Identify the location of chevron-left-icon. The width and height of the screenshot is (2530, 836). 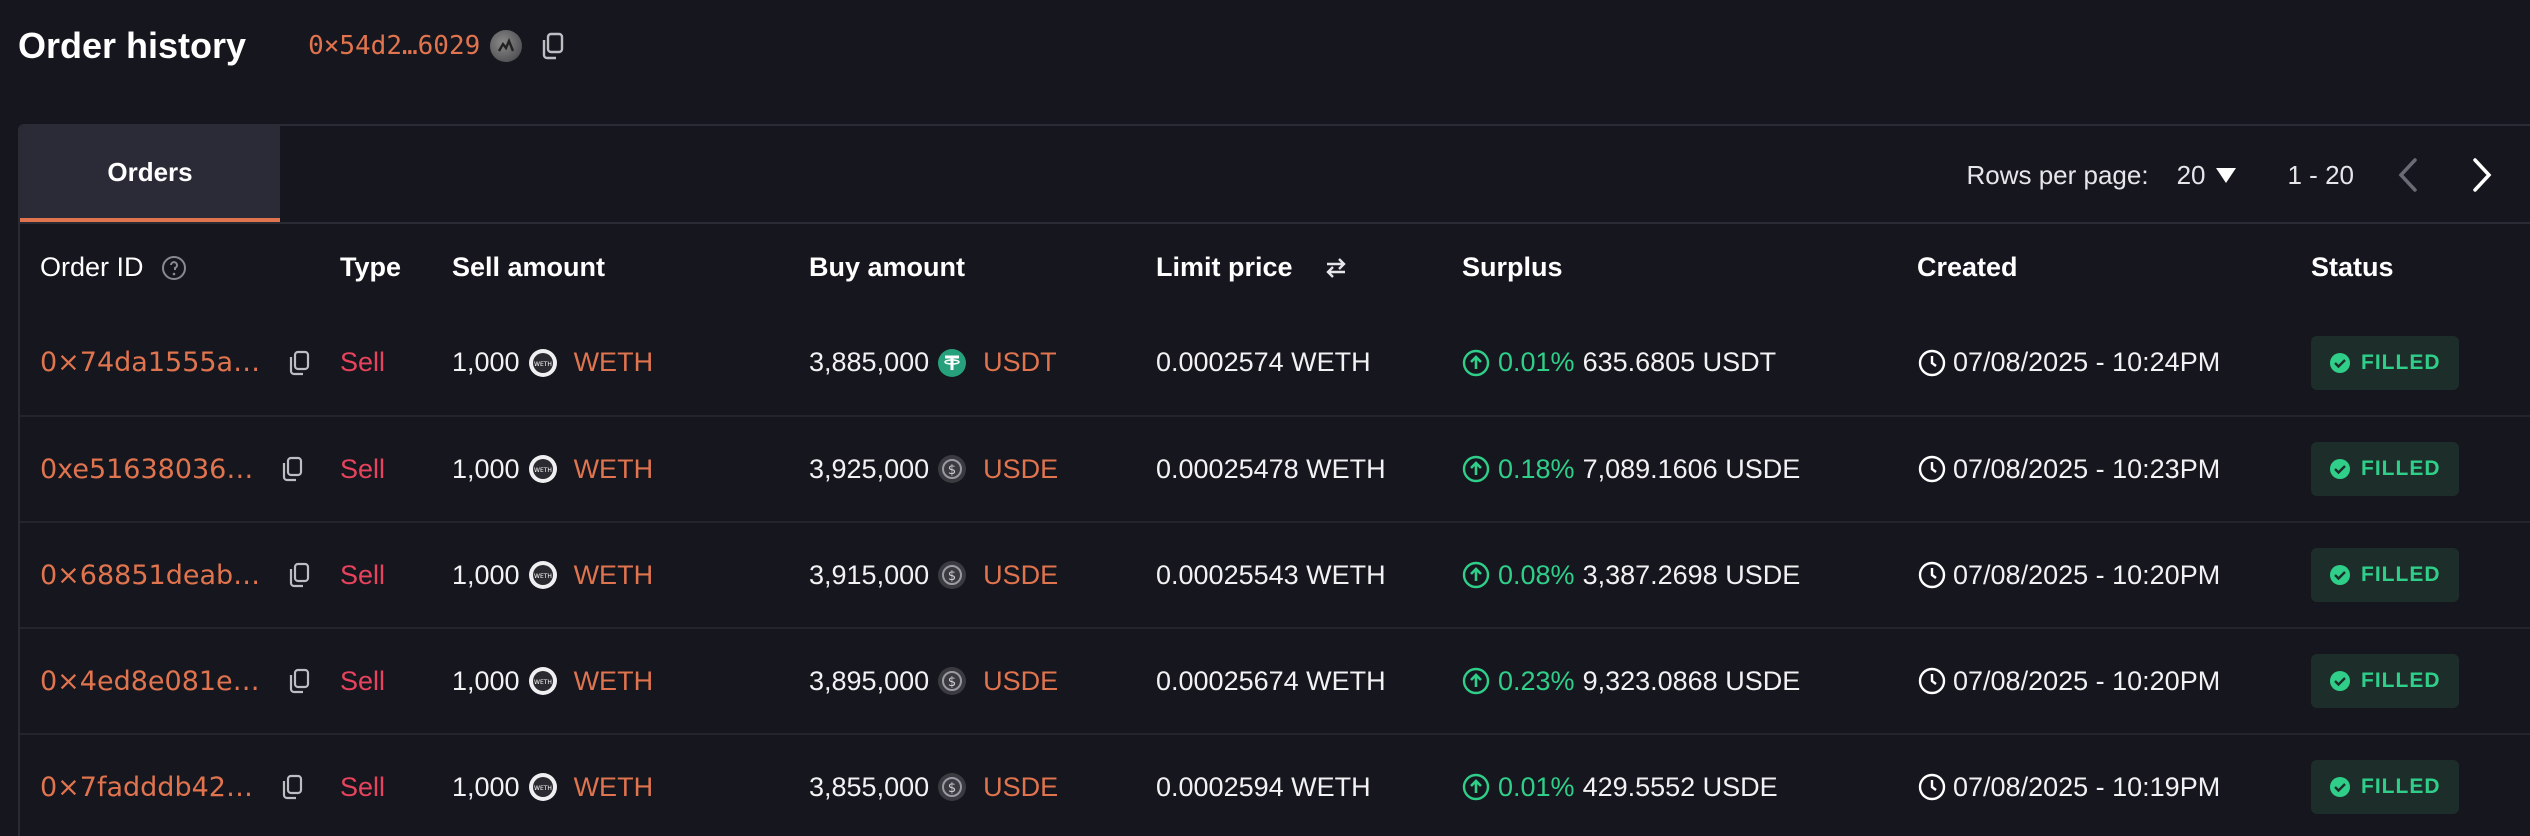
(2407, 175).